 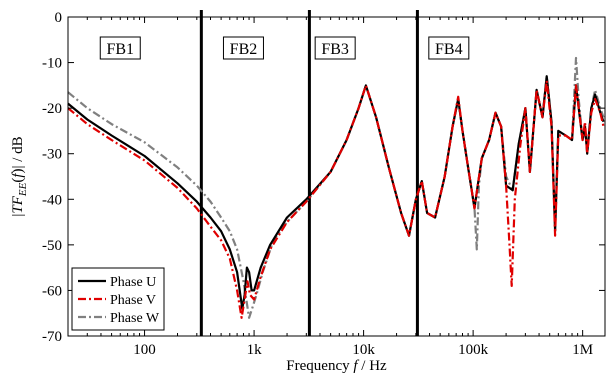 I want to click on x-tick-label: 10k, so click(x=363, y=350).